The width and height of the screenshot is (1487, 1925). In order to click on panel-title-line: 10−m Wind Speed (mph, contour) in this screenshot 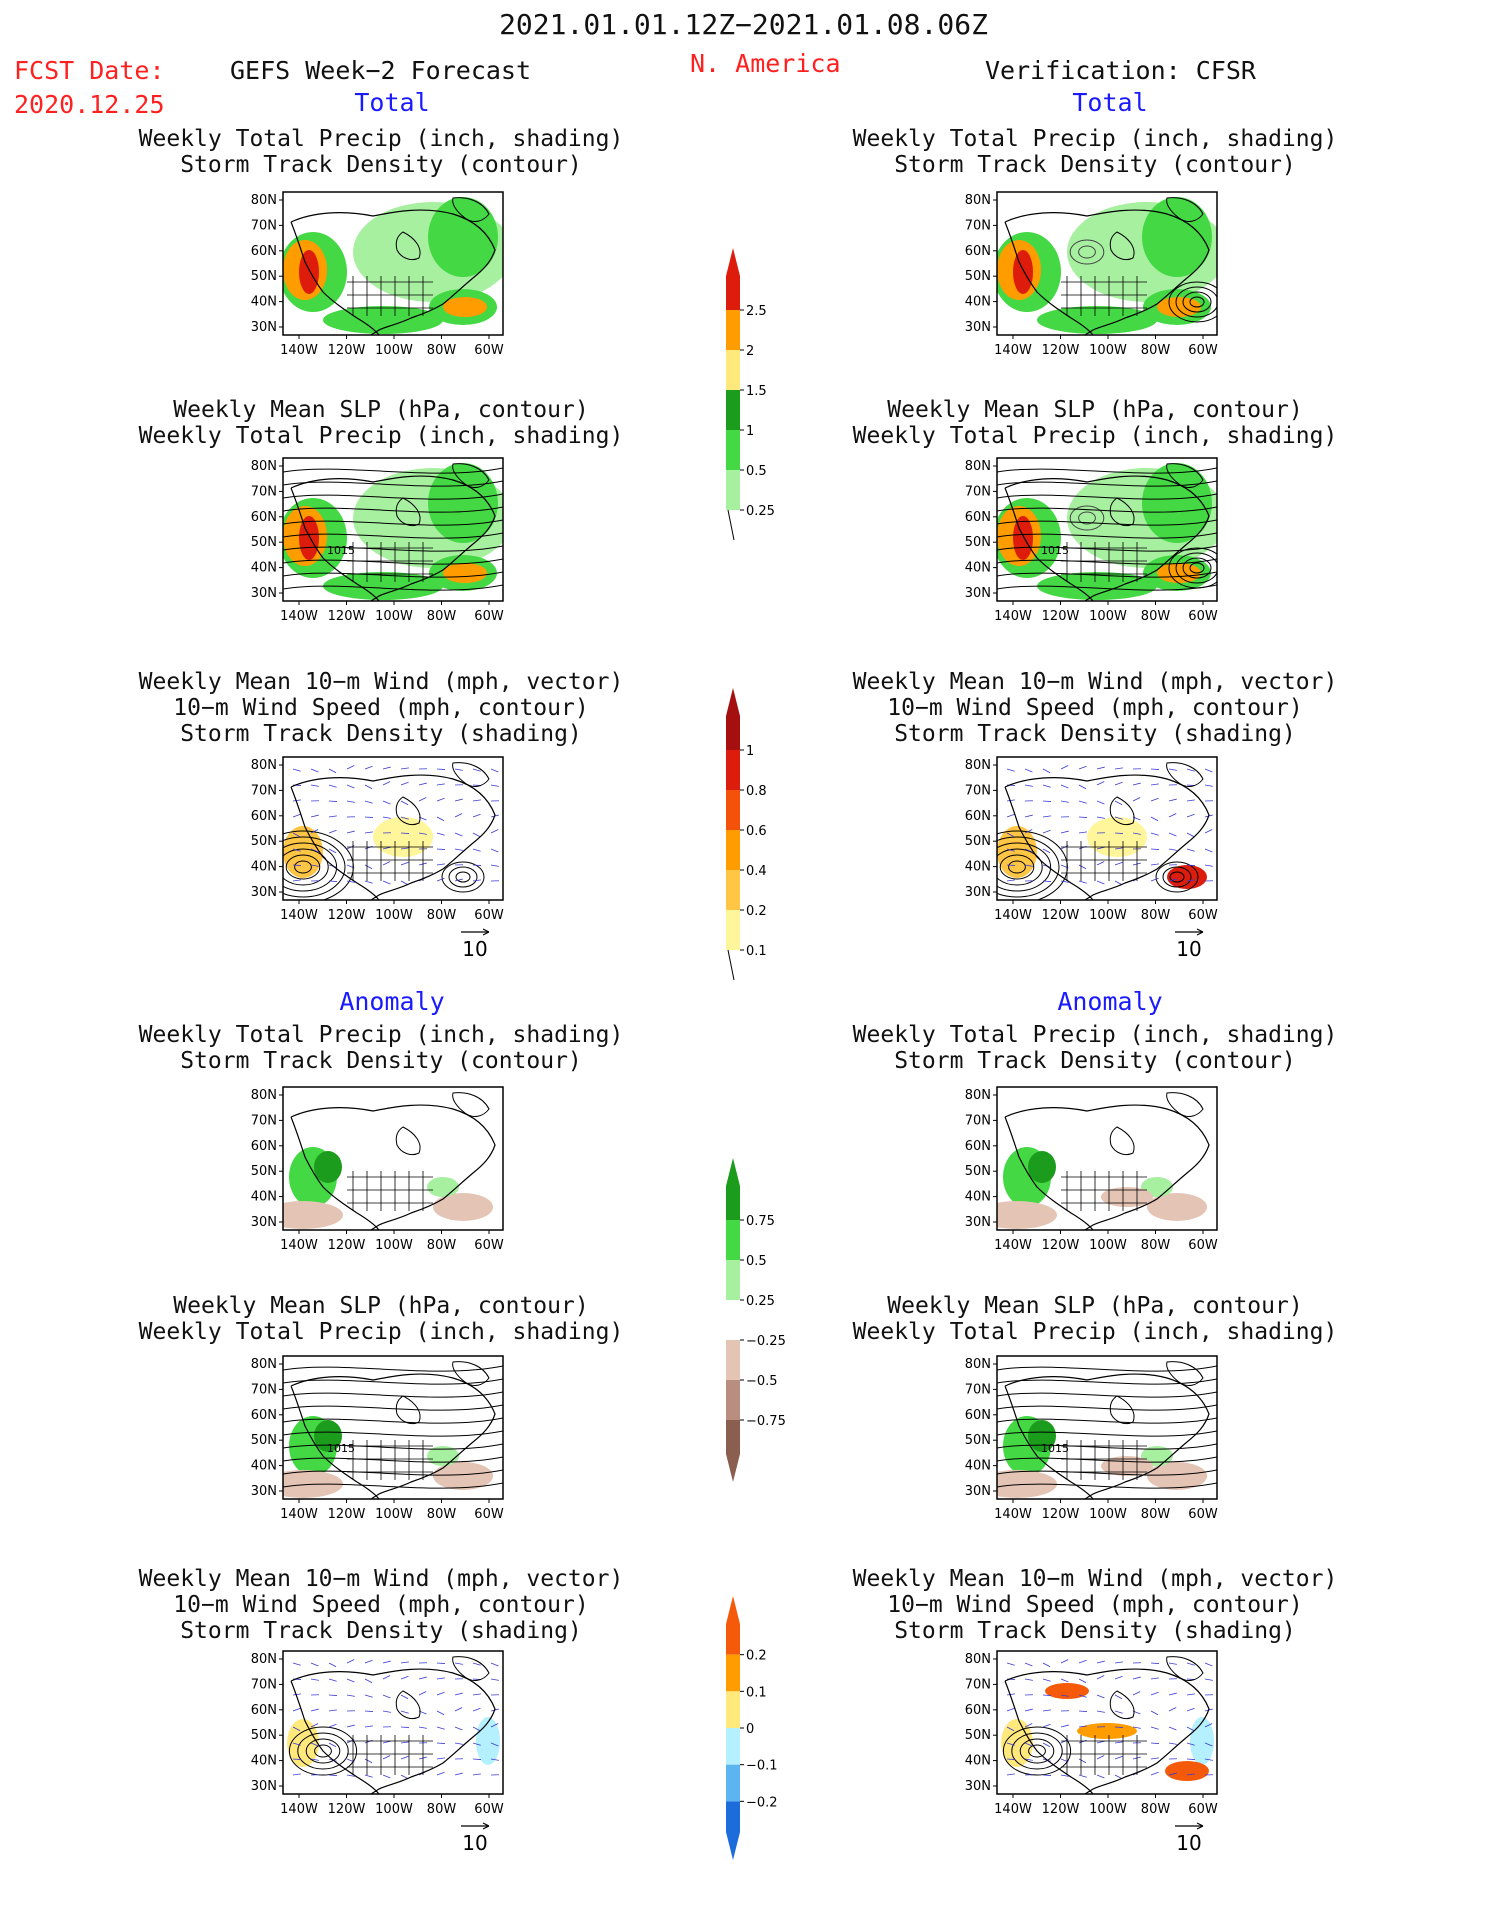, I will do `click(381, 1605)`.